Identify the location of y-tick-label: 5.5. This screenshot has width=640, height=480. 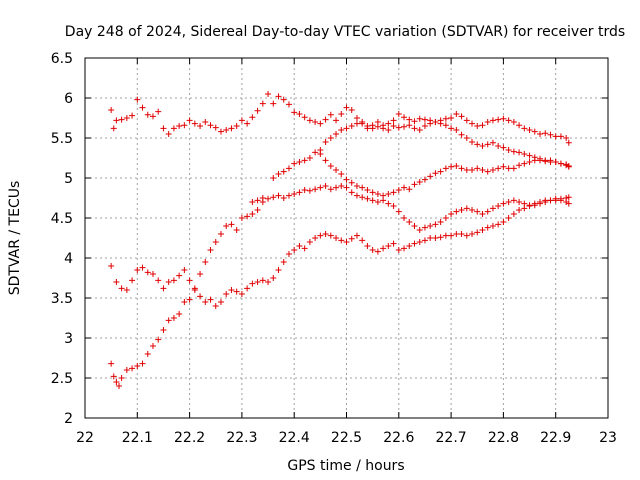
(62, 139).